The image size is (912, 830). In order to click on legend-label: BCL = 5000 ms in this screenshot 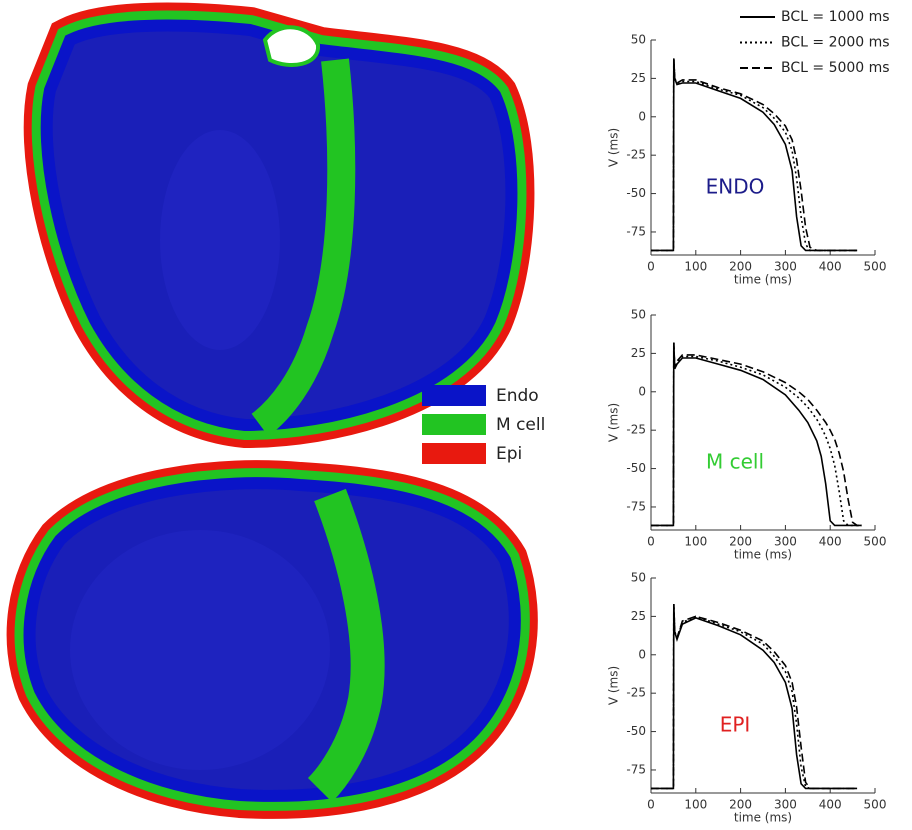, I will do `click(835, 68)`.